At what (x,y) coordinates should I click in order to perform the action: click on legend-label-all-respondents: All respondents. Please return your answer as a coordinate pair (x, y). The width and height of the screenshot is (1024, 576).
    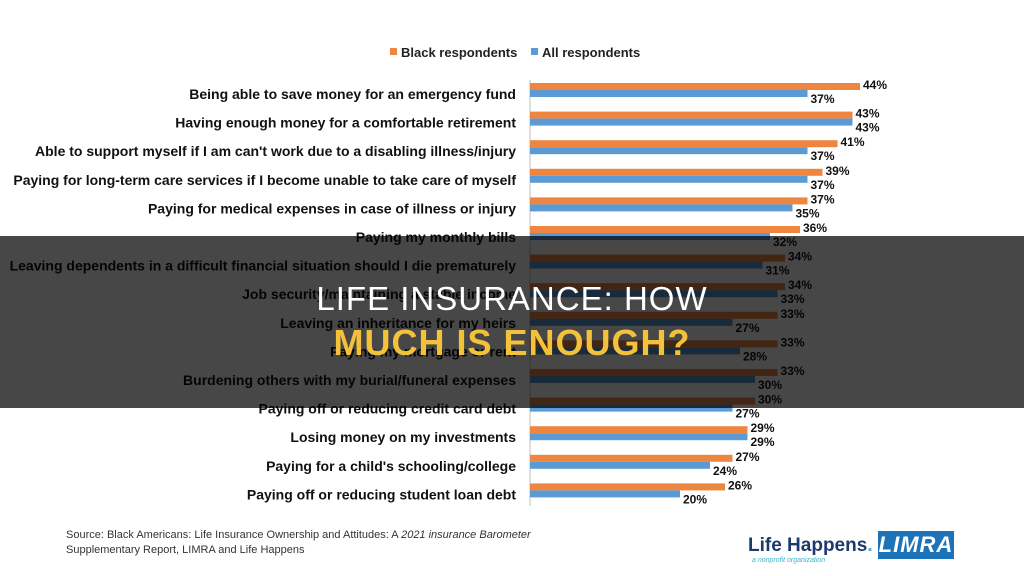
    Looking at the image, I should click on (591, 52).